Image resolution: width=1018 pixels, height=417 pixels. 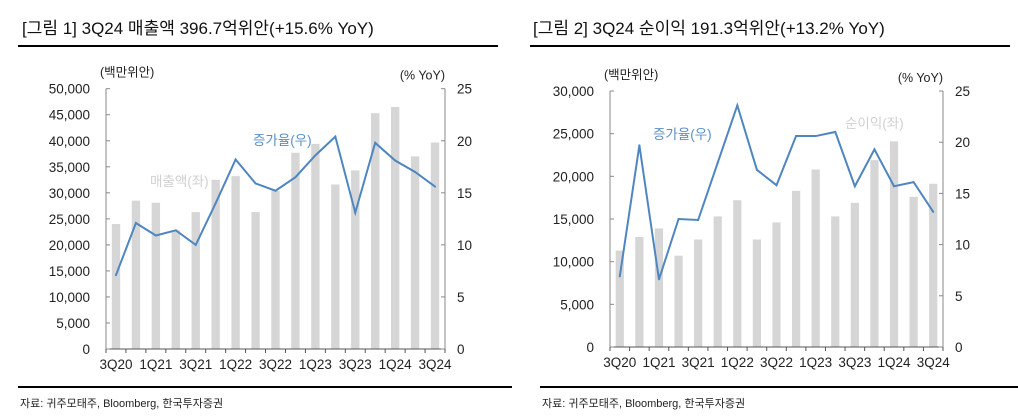 What do you see at coordinates (835, 131) in the screenshot?
I see `chart2-yoy-point-2Q23` at bounding box center [835, 131].